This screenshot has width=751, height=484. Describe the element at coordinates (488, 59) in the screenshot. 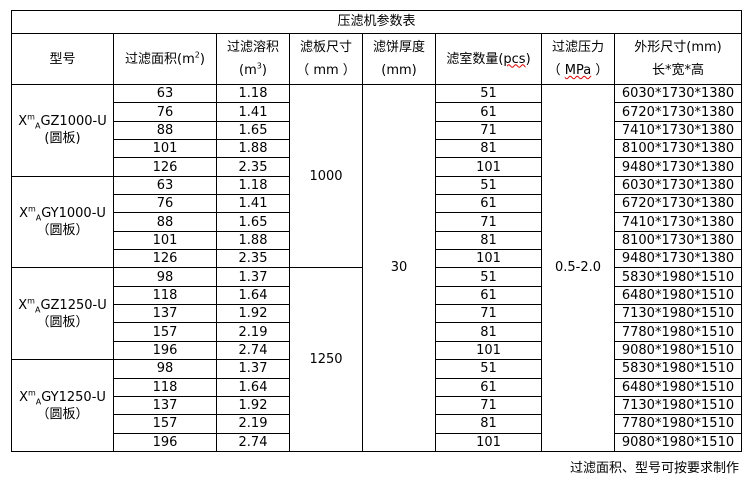

I see `header-chambers: 滤室数量(pcs)` at that location.